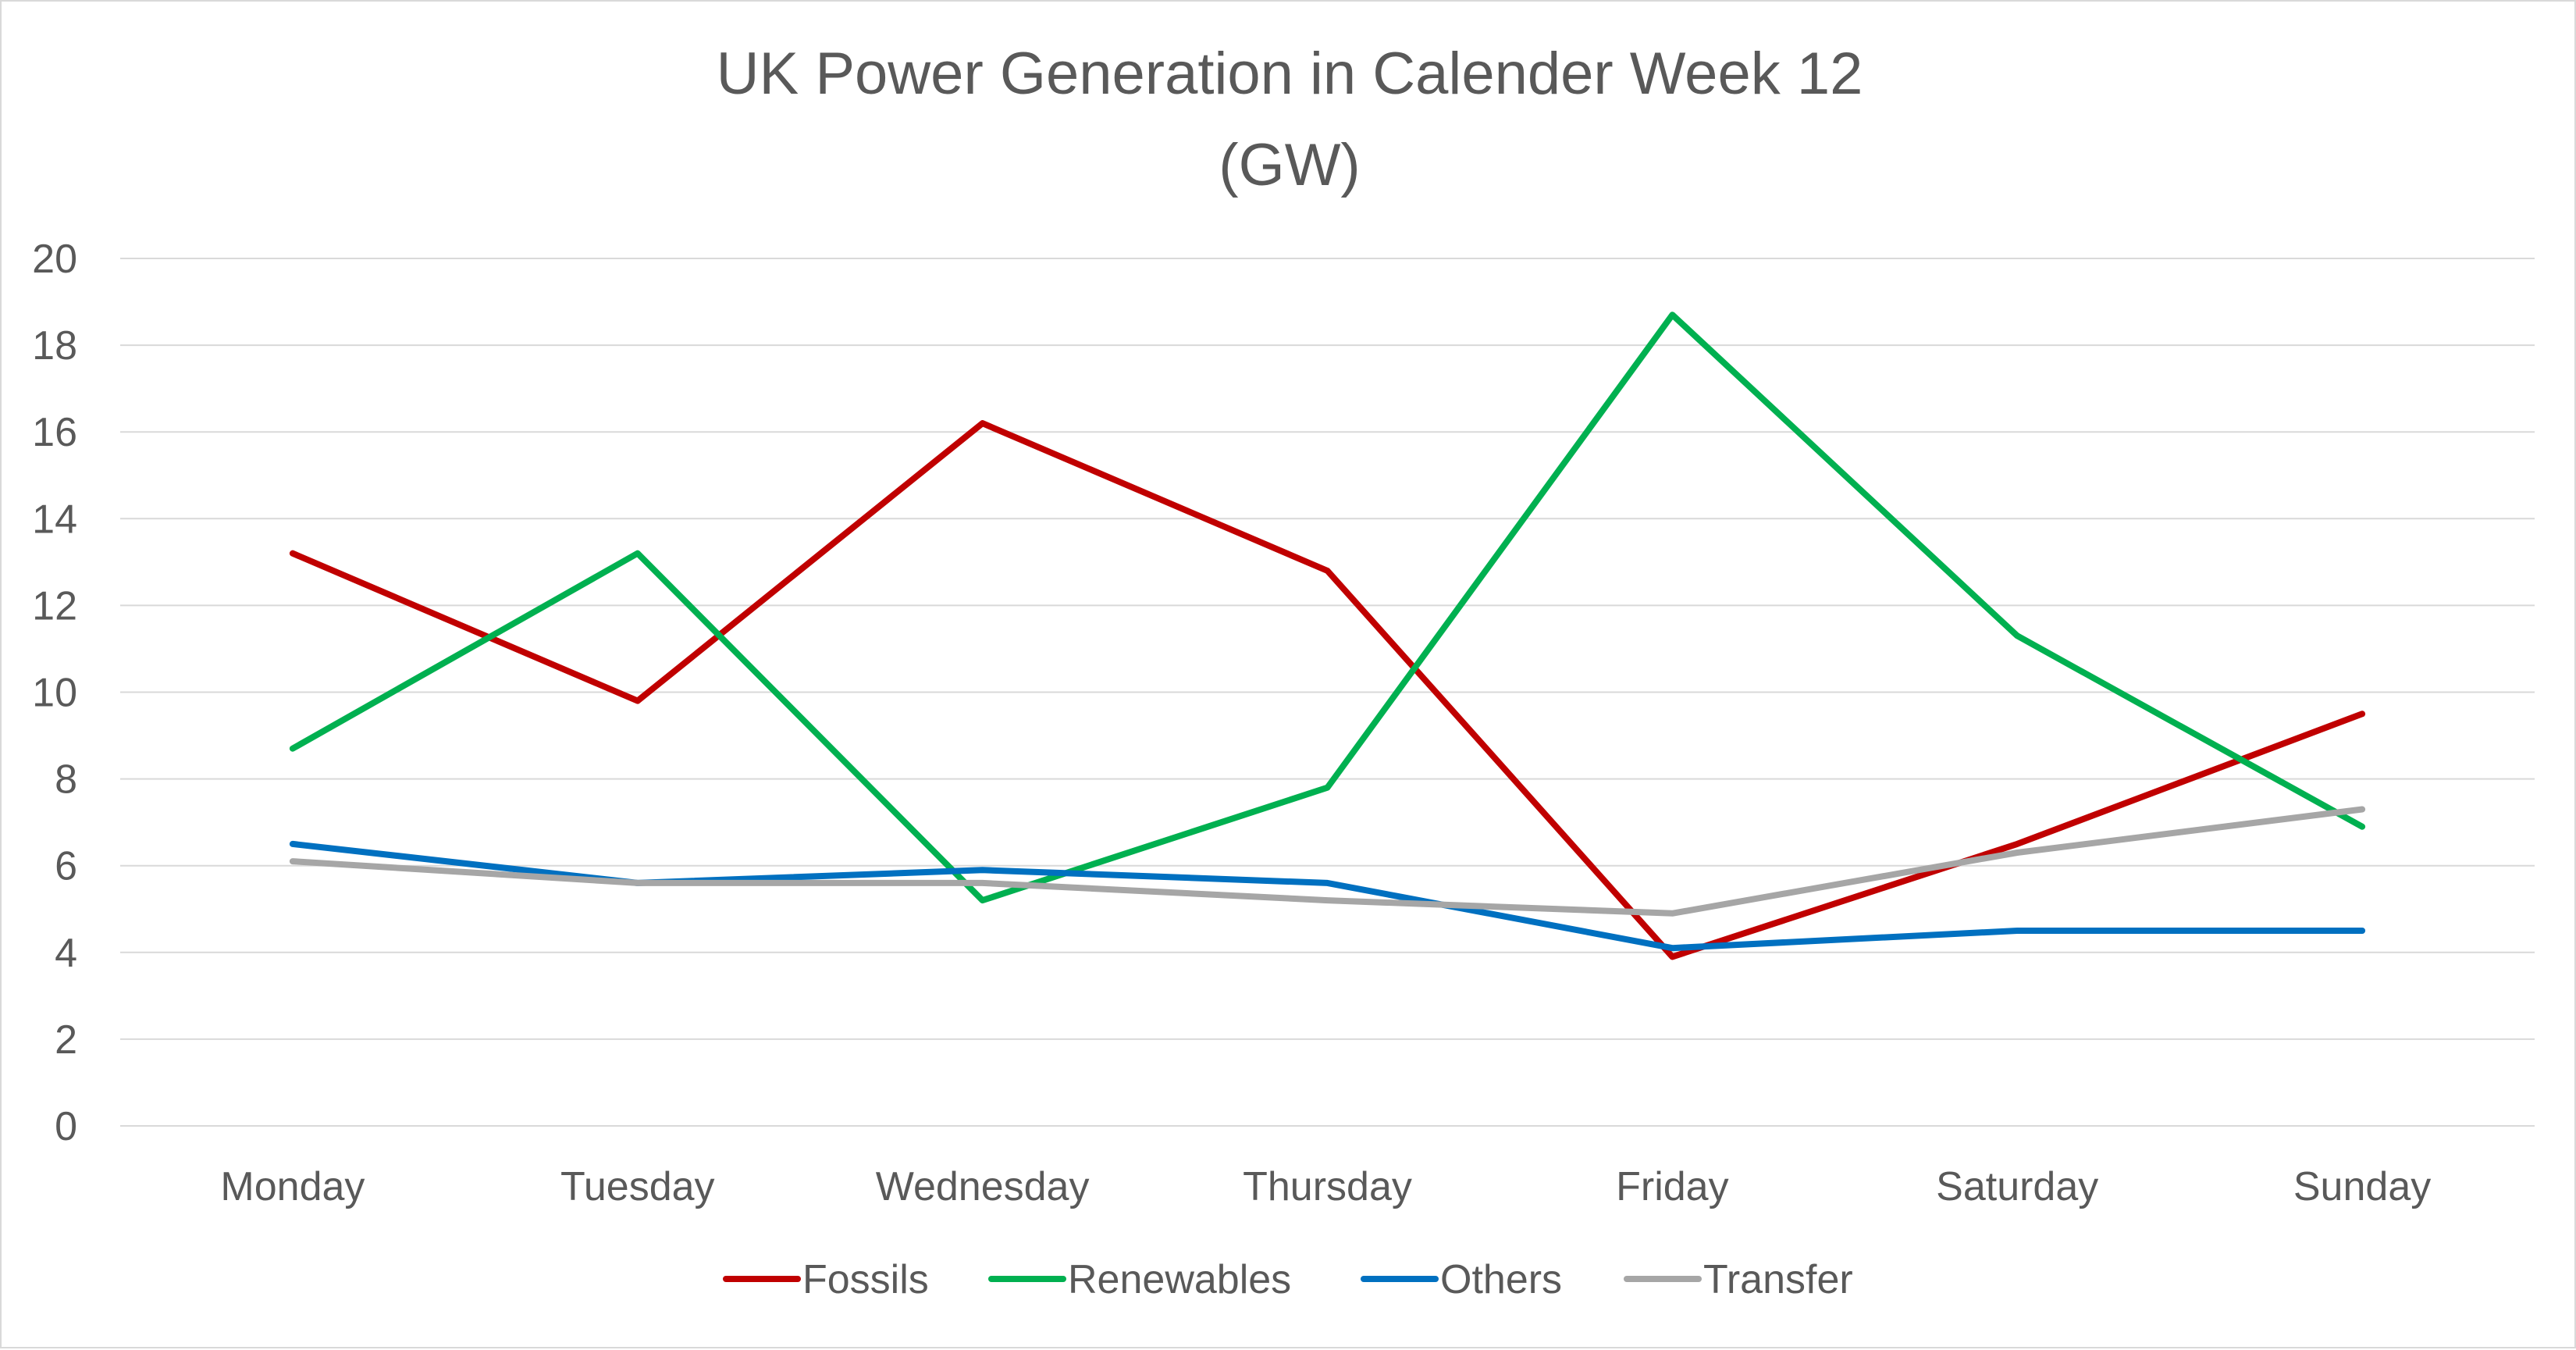  I want to click on legend: Fossils Renewables Others Transfer, so click(1288, 1279).